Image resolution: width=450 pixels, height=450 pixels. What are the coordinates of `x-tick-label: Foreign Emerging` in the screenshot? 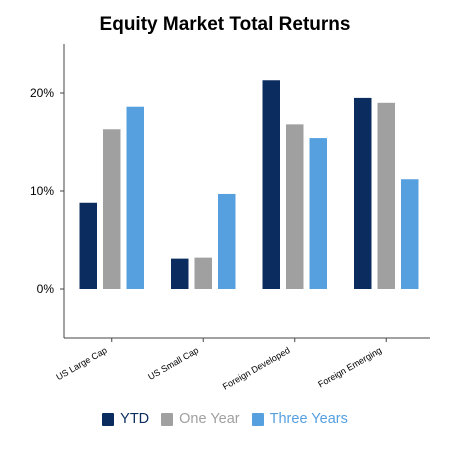 It's located at (349, 367).